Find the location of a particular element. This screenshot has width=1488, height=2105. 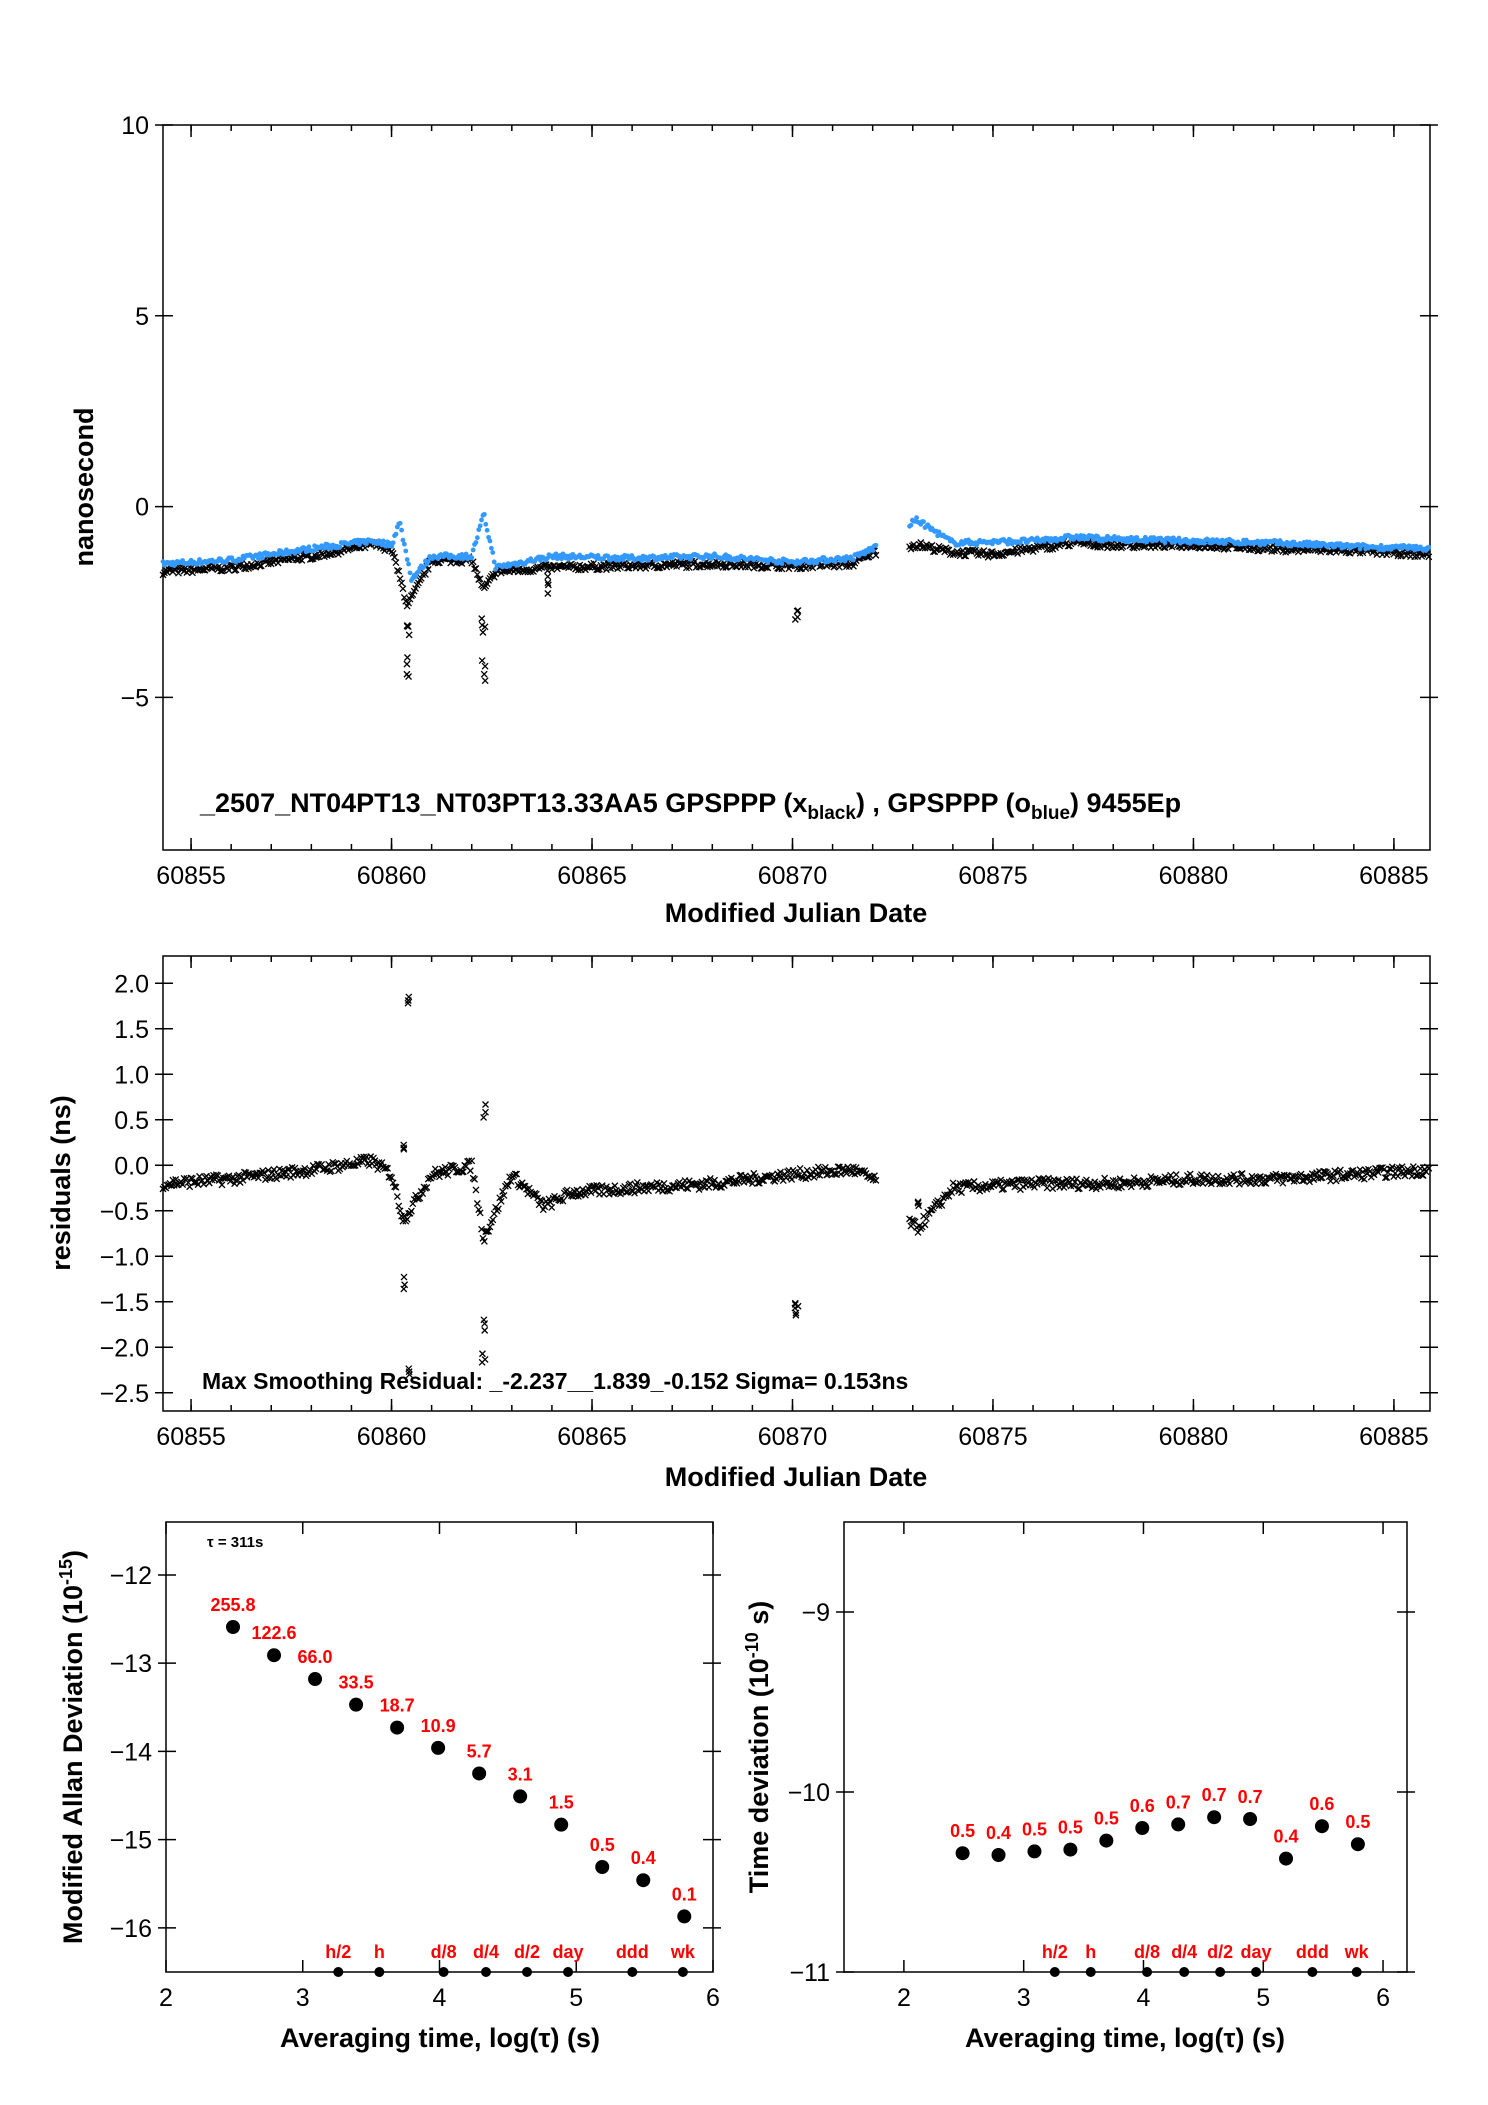

y-tick-label: −0.5 is located at coordinates (124, 1212).